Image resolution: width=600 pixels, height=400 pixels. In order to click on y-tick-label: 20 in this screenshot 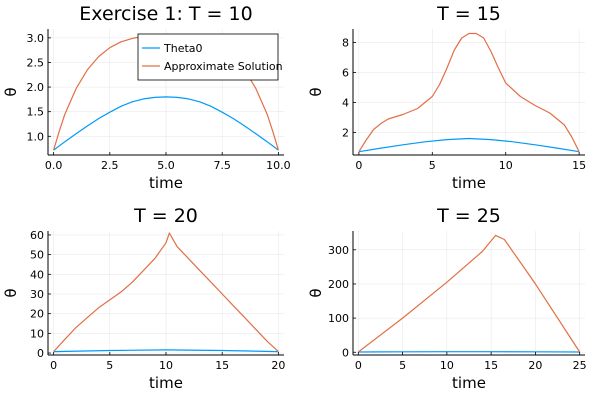, I will do `click(37, 314)`.